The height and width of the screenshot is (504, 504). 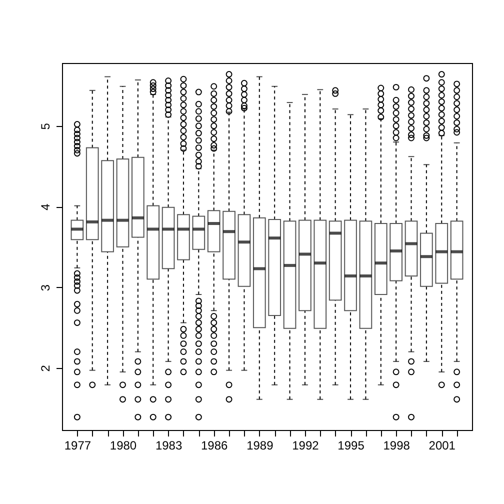 What do you see at coordinates (45, 206) in the screenshot?
I see `y-tick-label: 4` at bounding box center [45, 206].